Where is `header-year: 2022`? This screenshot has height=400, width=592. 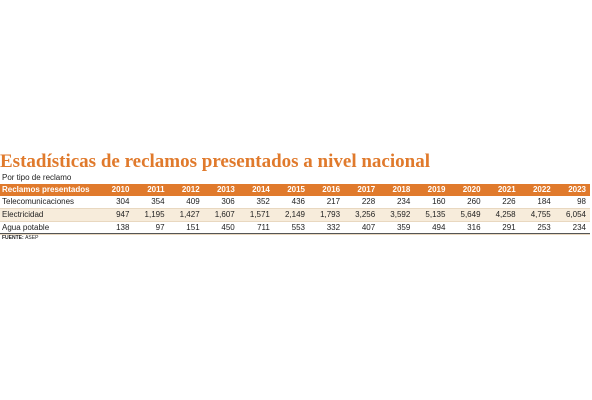
header-year: 2022 is located at coordinates (541, 189).